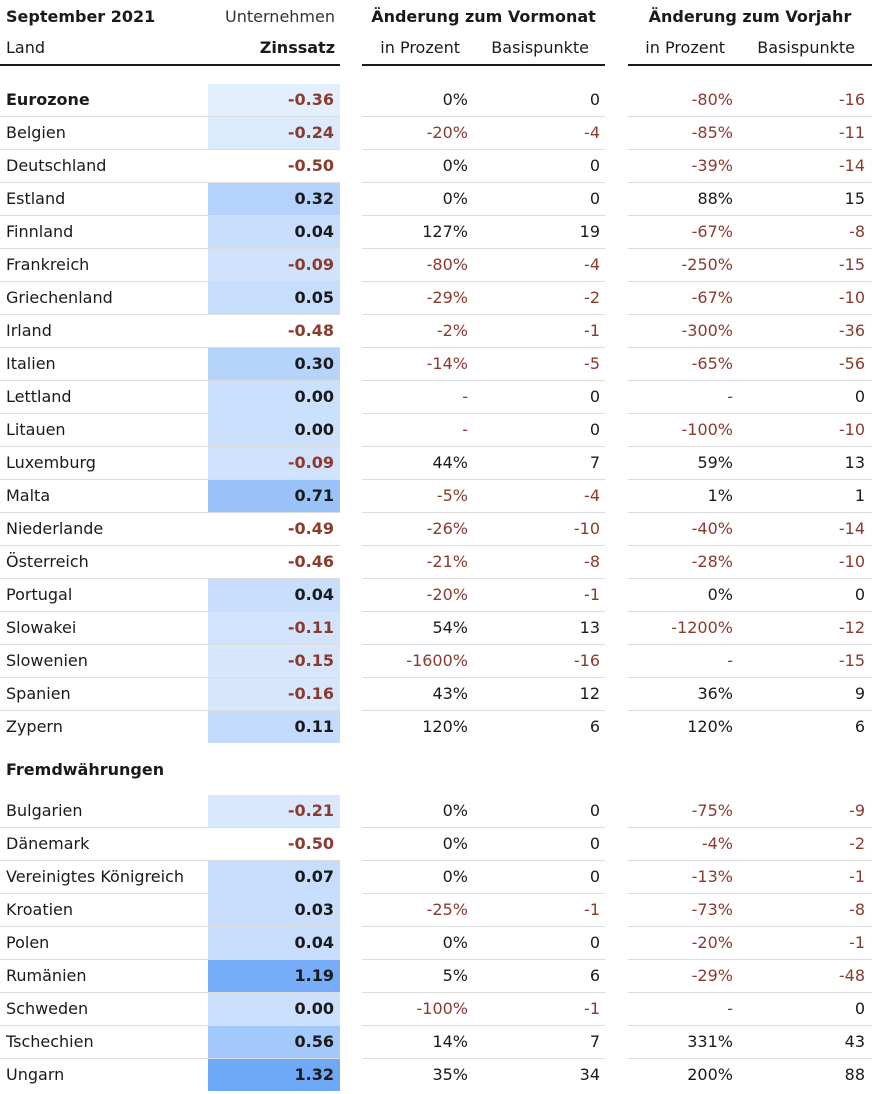 The width and height of the screenshot is (872, 1094). Describe the element at coordinates (450, 1074) in the screenshot. I see `vm-percent: 35%` at that location.